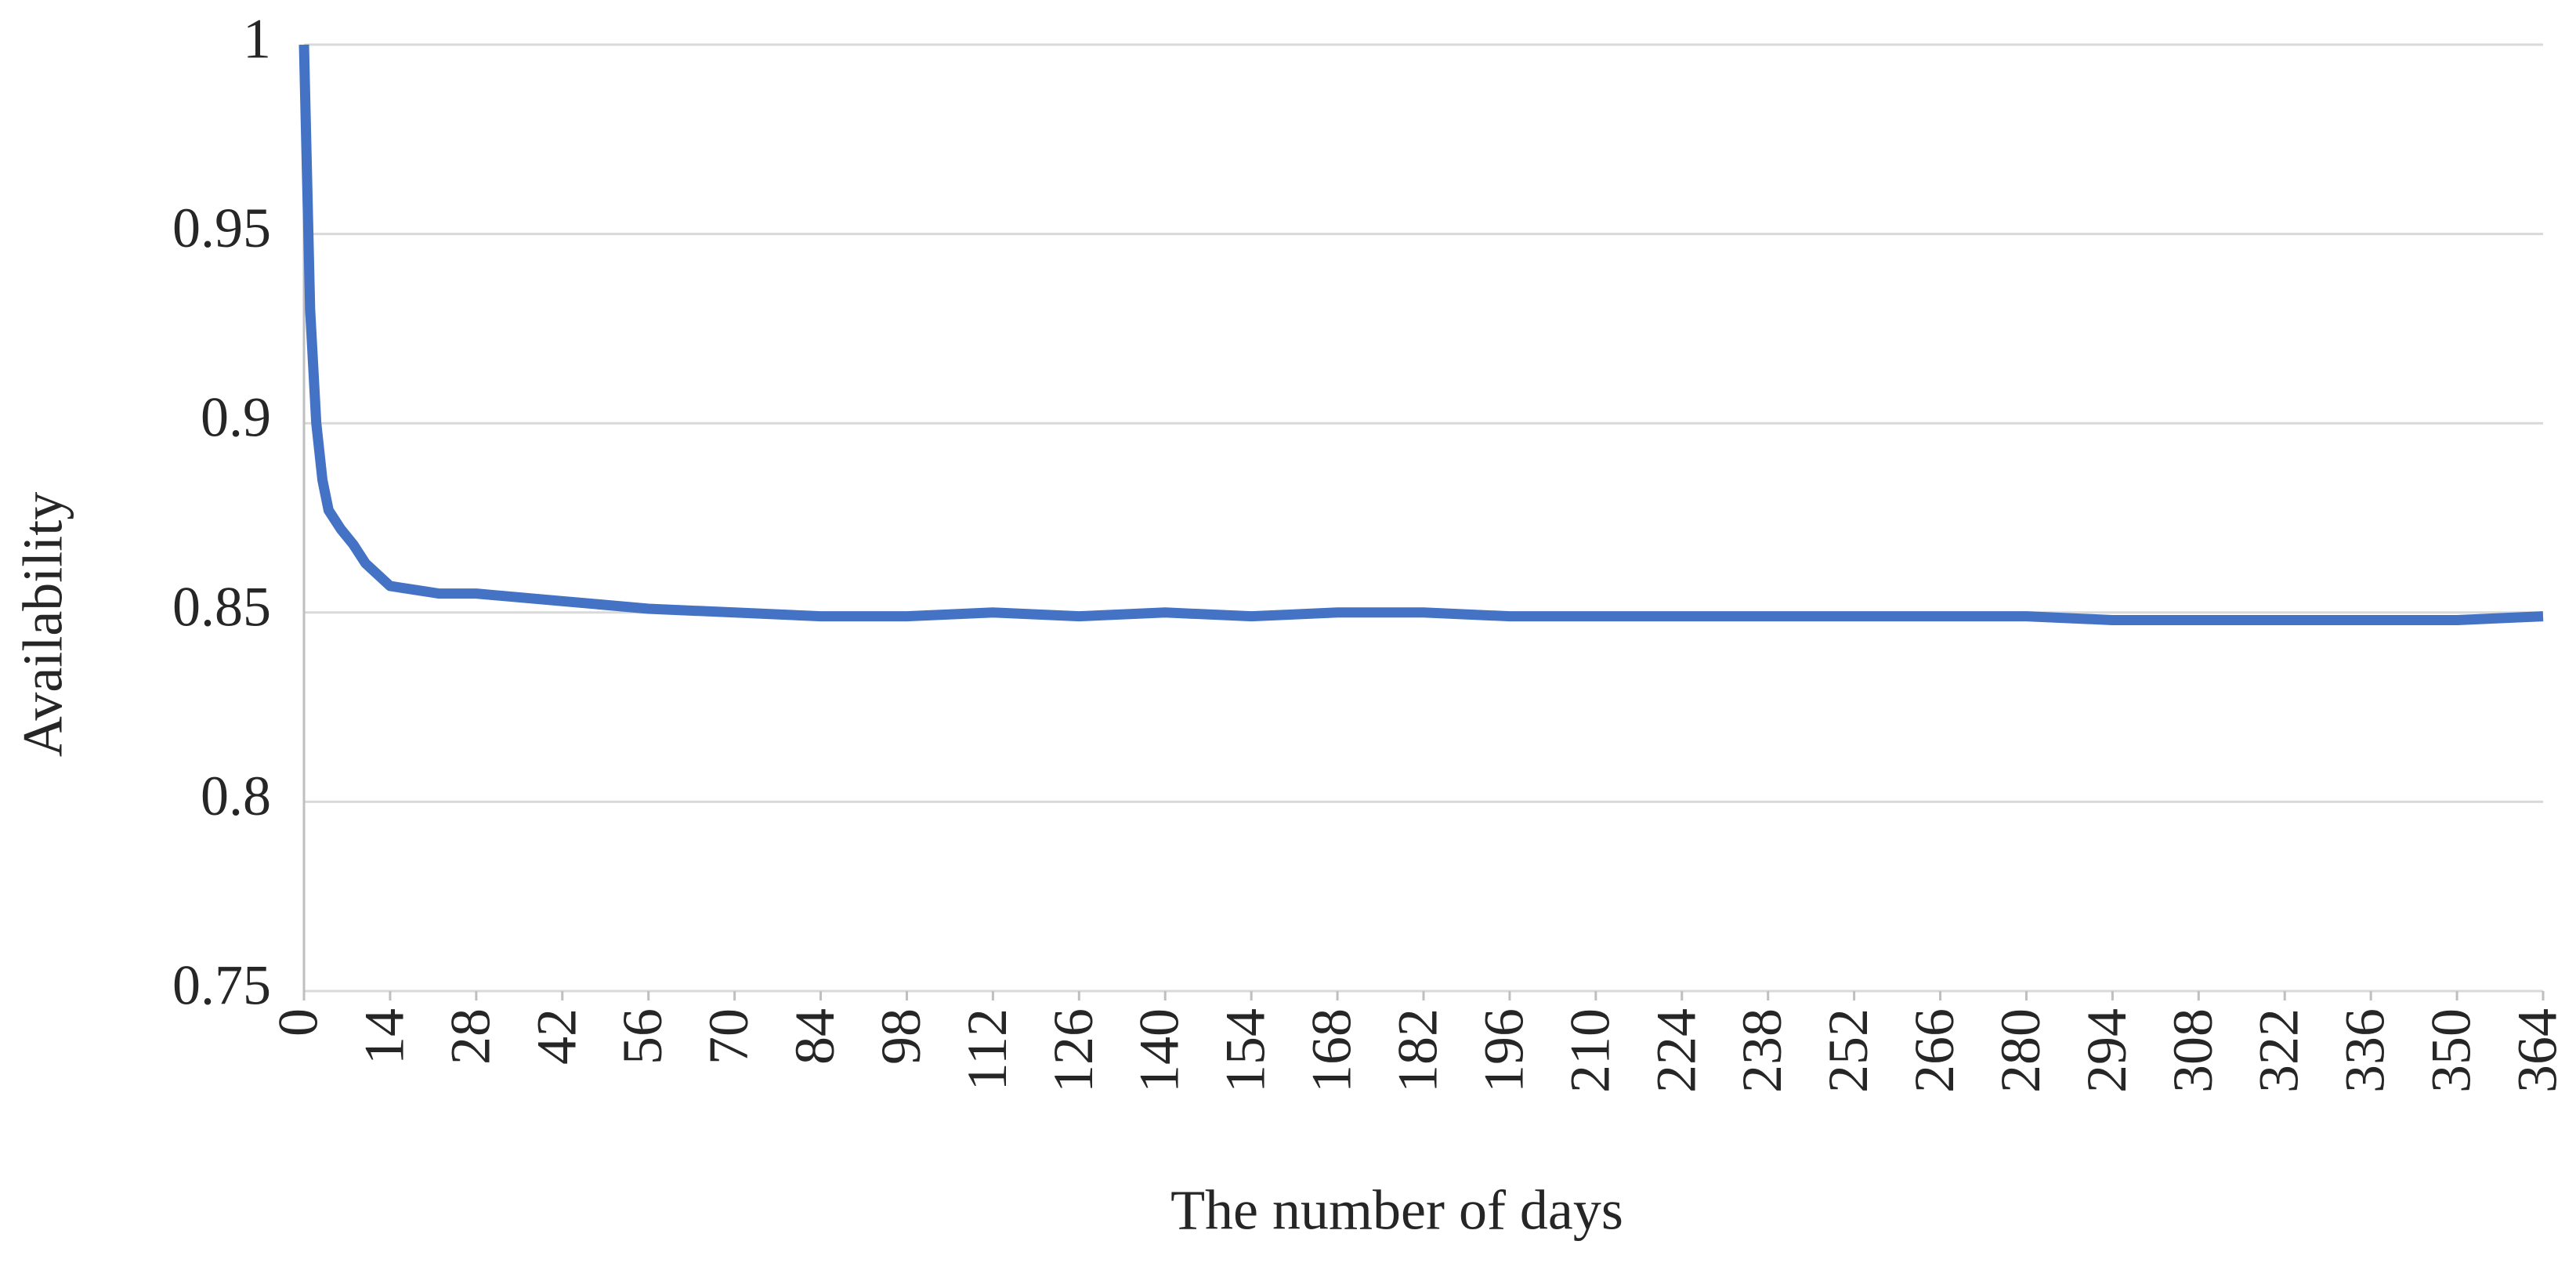 This screenshot has height=1270, width=2576. What do you see at coordinates (1397, 1210) in the screenshot?
I see `x-axis-title: The number of days` at bounding box center [1397, 1210].